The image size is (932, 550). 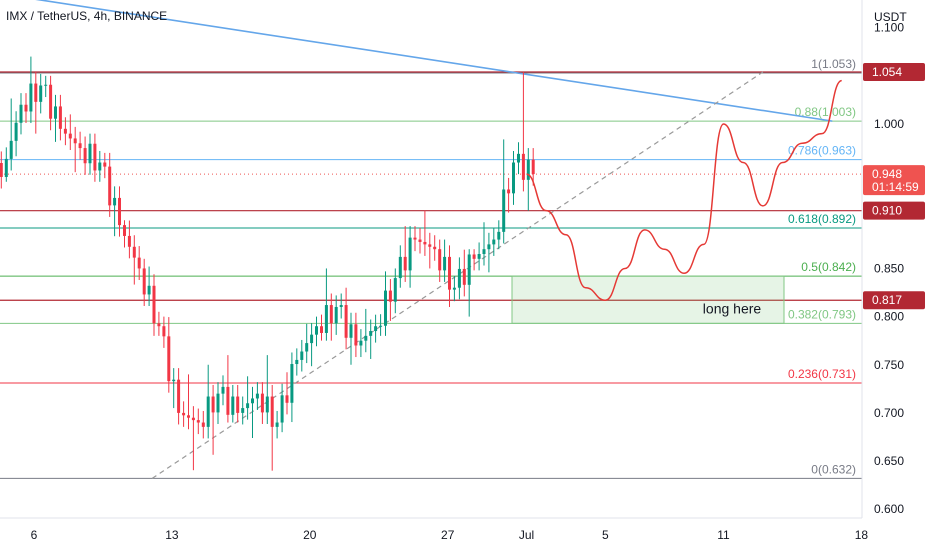 What do you see at coordinates (889, 28) in the screenshot?
I see `y-tick-label: 1.100` at bounding box center [889, 28].